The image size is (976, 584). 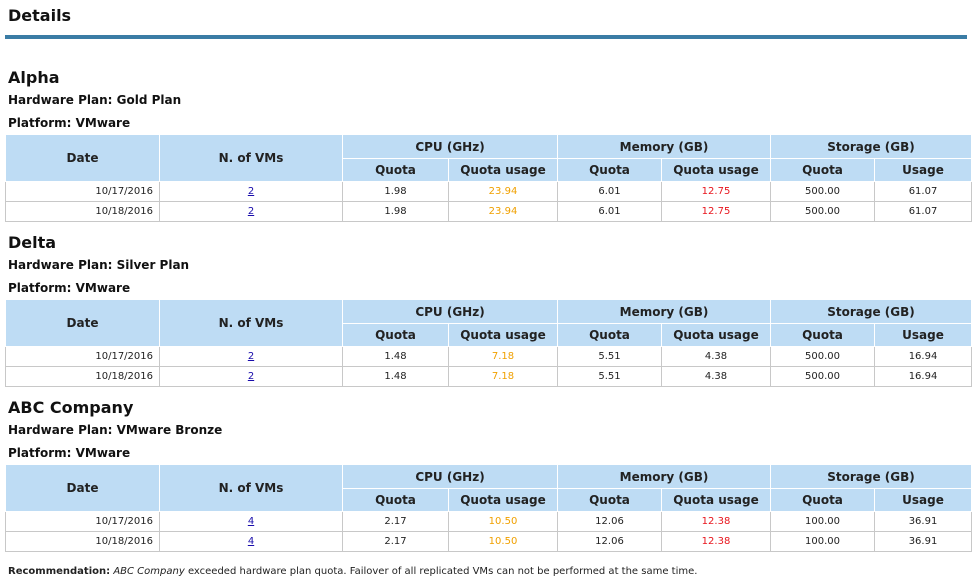 I want to click on page-title: Details, so click(x=40, y=15).